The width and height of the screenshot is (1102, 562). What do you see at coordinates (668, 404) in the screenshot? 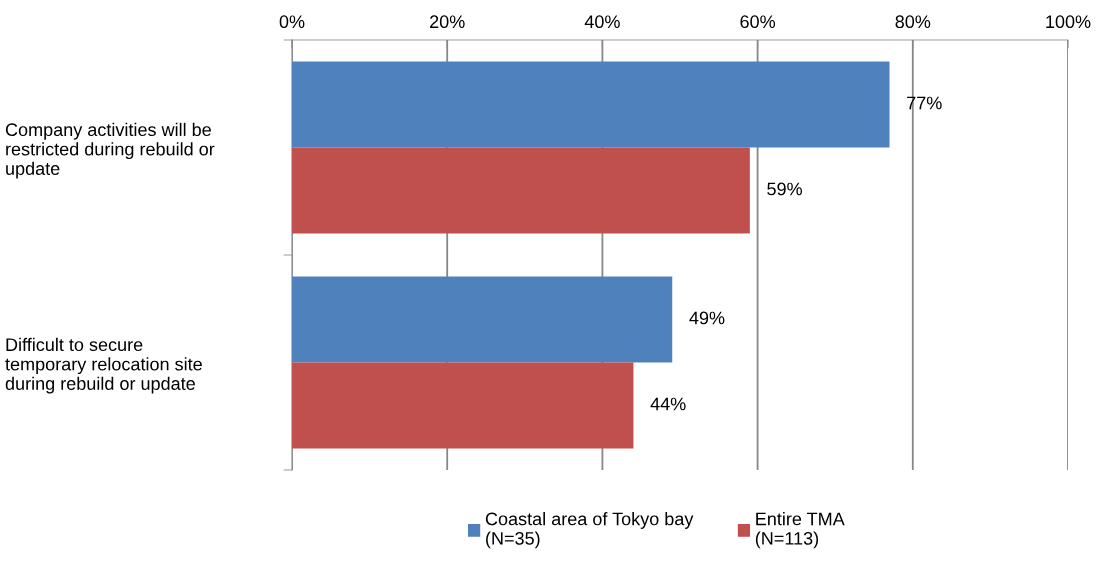
I see `data-label: 44%` at bounding box center [668, 404].